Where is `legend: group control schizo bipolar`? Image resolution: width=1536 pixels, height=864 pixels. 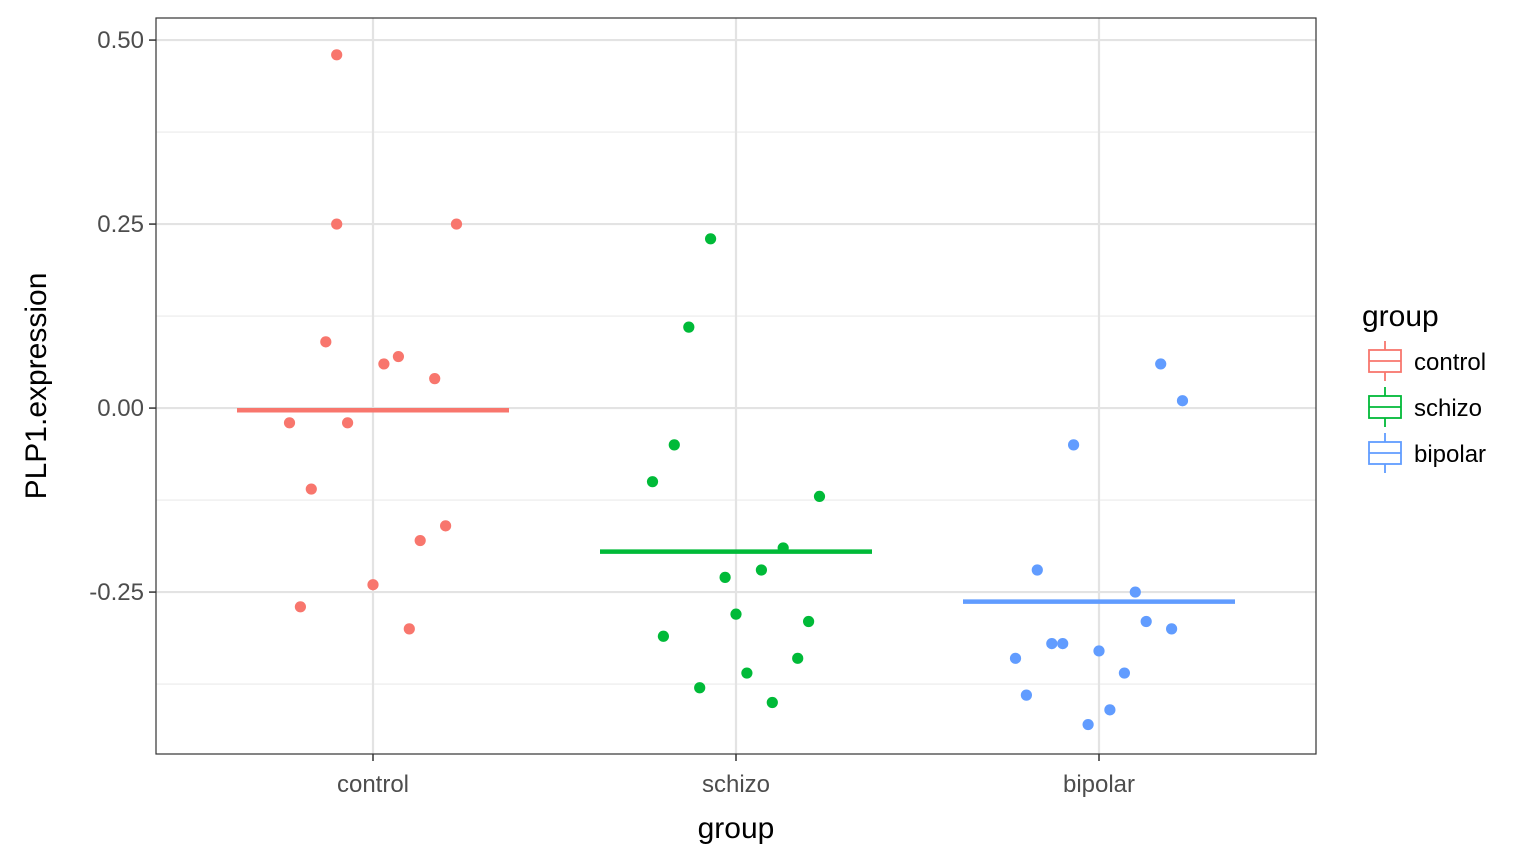 legend: group control schizo bipolar is located at coordinates (1424, 387).